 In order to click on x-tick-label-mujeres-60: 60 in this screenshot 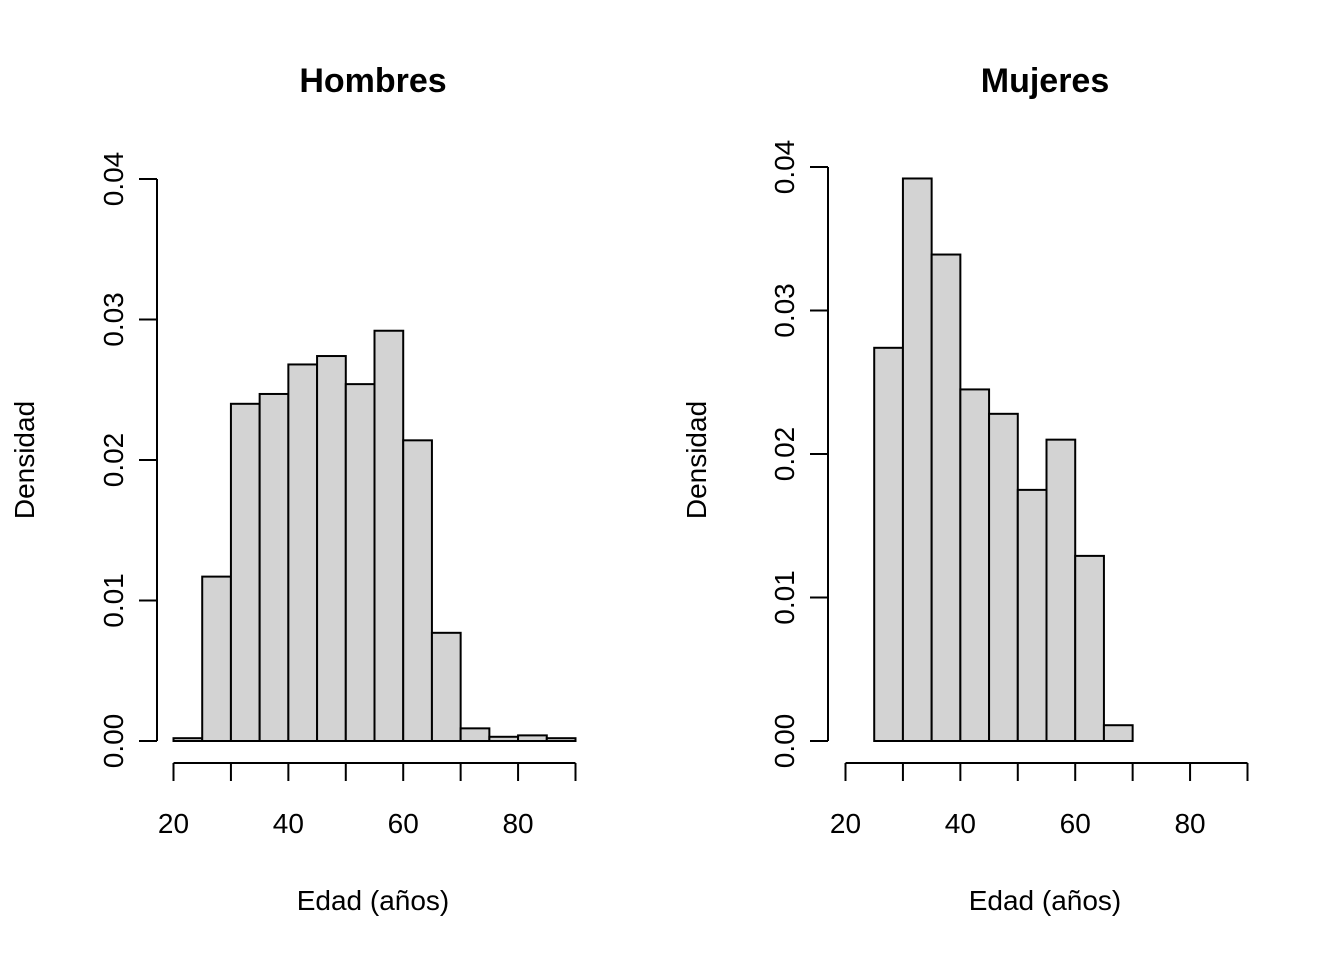, I will do `click(1075, 823)`.